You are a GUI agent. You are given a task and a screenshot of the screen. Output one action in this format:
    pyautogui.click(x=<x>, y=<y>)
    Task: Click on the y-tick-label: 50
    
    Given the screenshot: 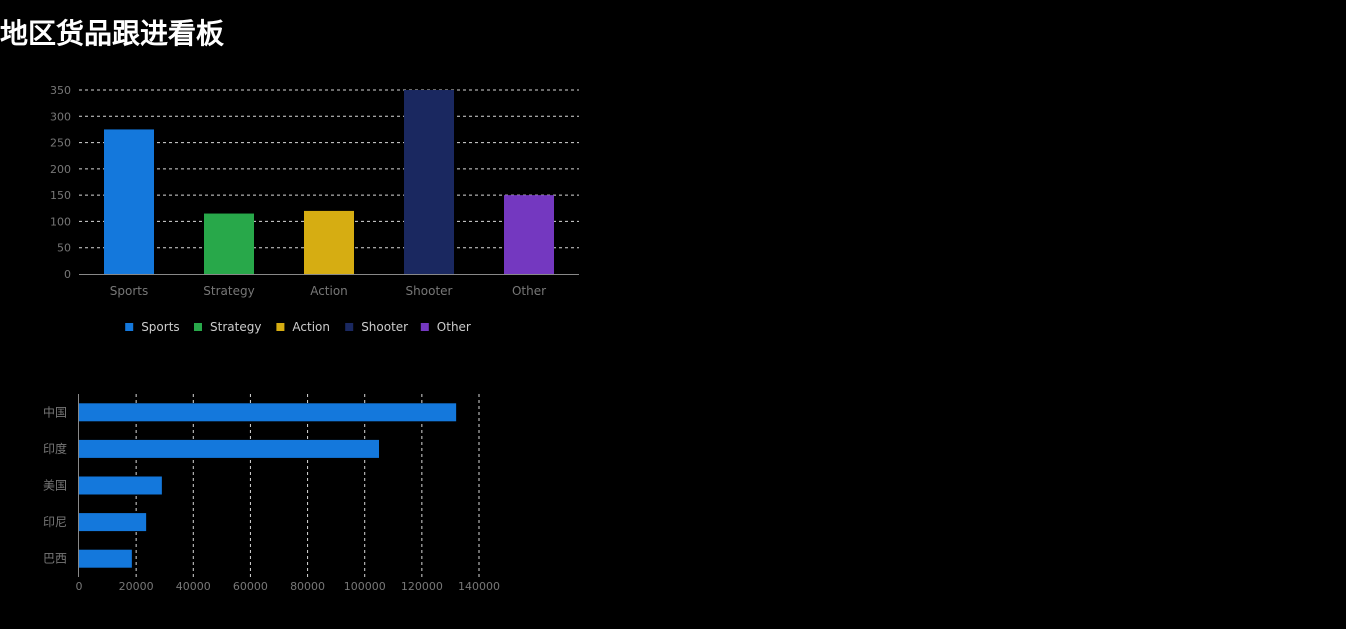 What is the action you would take?
    pyautogui.click(x=64, y=248)
    